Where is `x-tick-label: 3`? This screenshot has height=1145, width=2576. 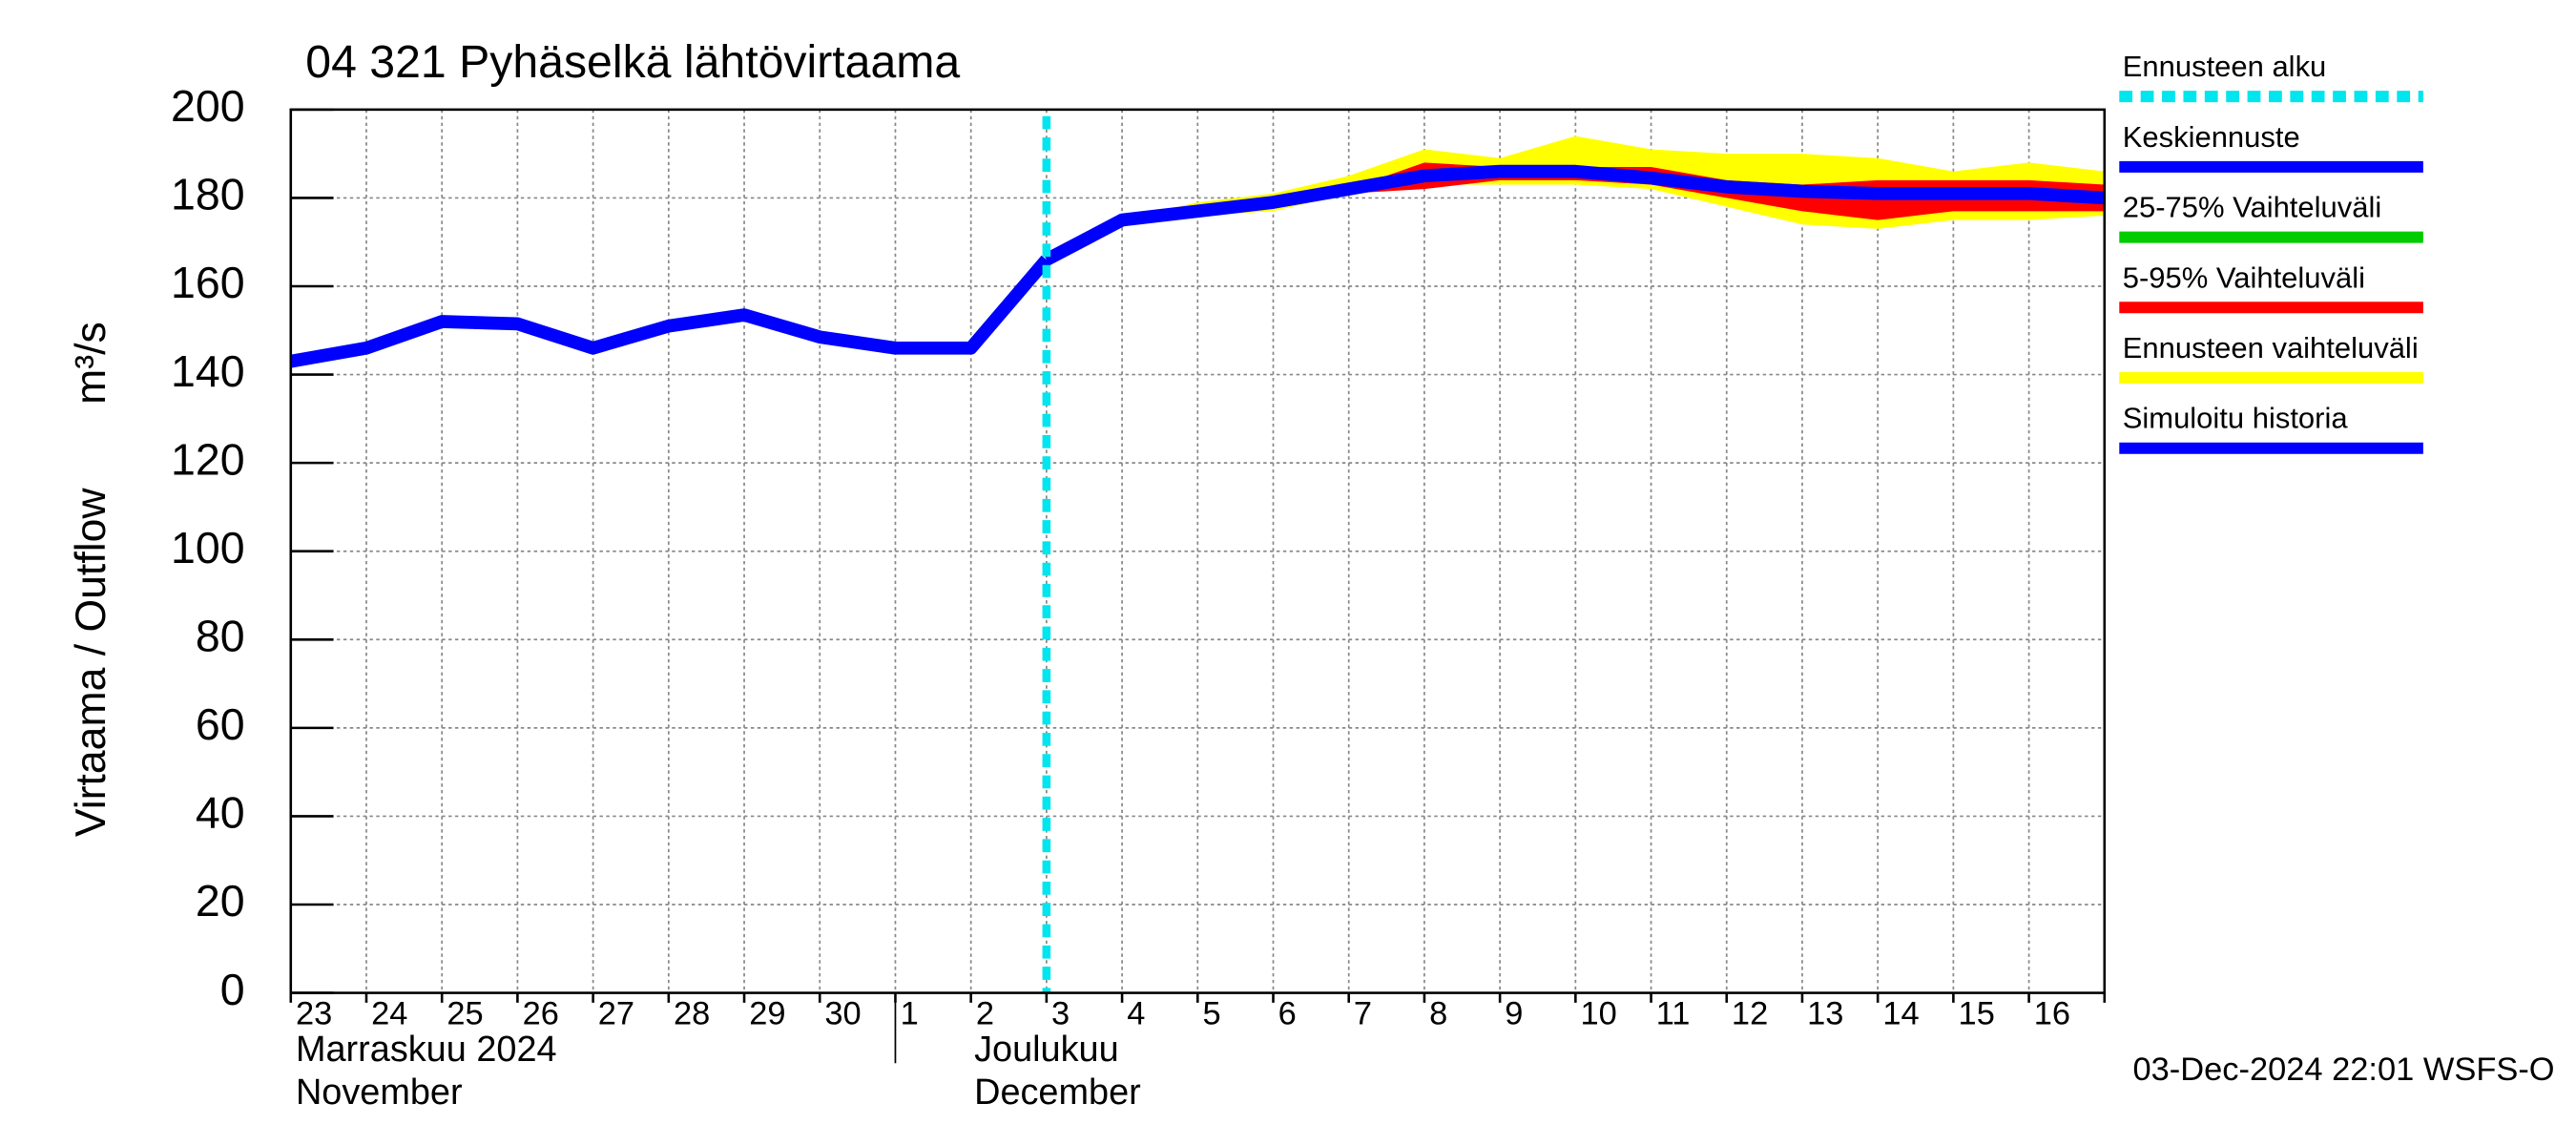
x-tick-label: 3 is located at coordinates (1060, 1014).